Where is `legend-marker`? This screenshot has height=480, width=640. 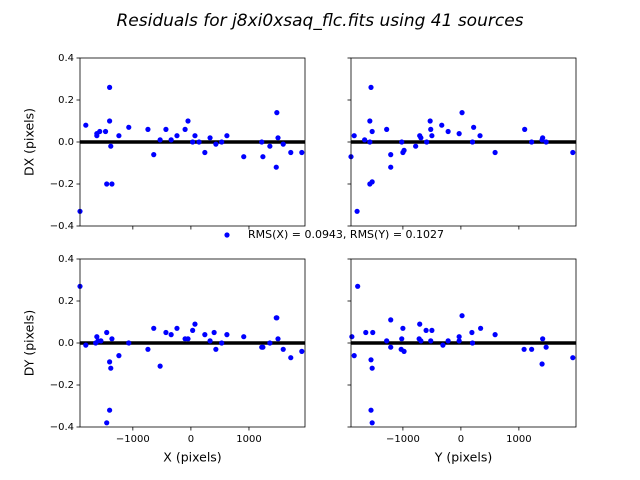 legend-marker is located at coordinates (227, 235).